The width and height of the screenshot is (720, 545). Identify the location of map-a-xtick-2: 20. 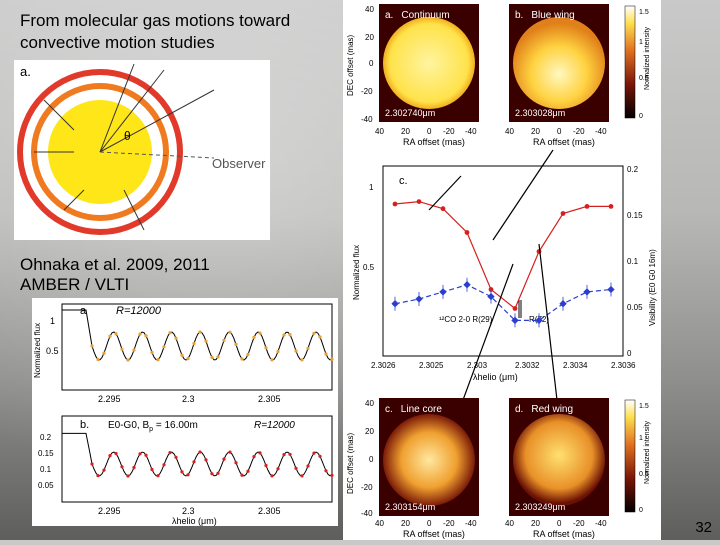
(405, 131).